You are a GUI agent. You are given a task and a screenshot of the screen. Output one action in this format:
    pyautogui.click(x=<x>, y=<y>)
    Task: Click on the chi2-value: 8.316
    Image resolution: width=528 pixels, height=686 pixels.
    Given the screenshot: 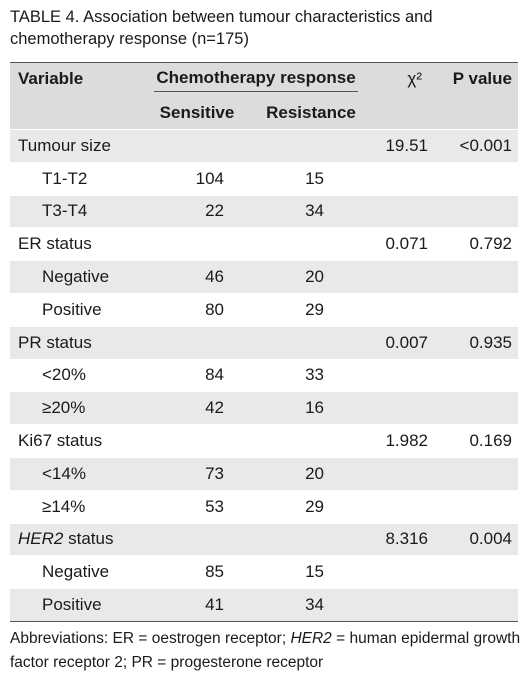 What is the action you would take?
    pyautogui.click(x=406, y=539)
    